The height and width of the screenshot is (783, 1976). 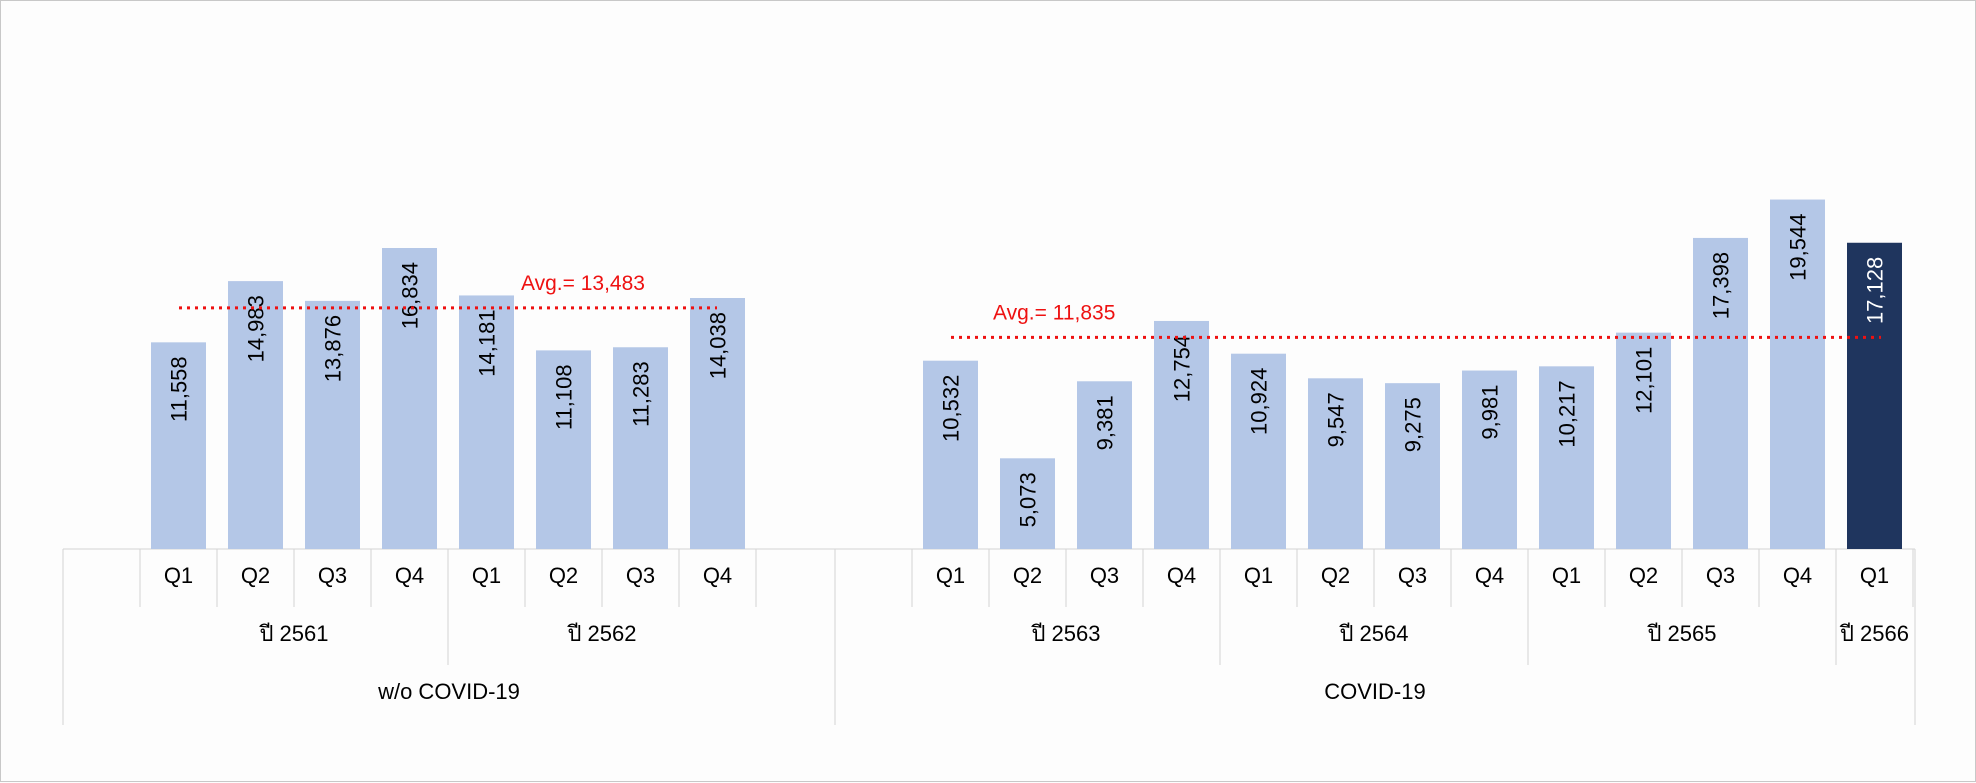 What do you see at coordinates (641, 394) in the screenshot?
I see `data-label: 11,283` at bounding box center [641, 394].